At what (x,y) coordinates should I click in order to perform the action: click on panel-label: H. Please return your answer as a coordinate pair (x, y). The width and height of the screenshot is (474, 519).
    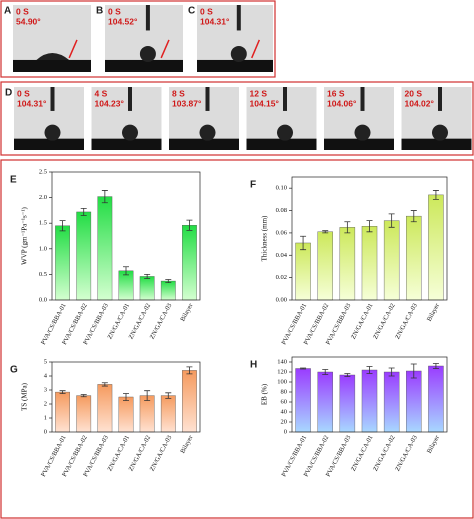
    Looking at the image, I should click on (253, 365).